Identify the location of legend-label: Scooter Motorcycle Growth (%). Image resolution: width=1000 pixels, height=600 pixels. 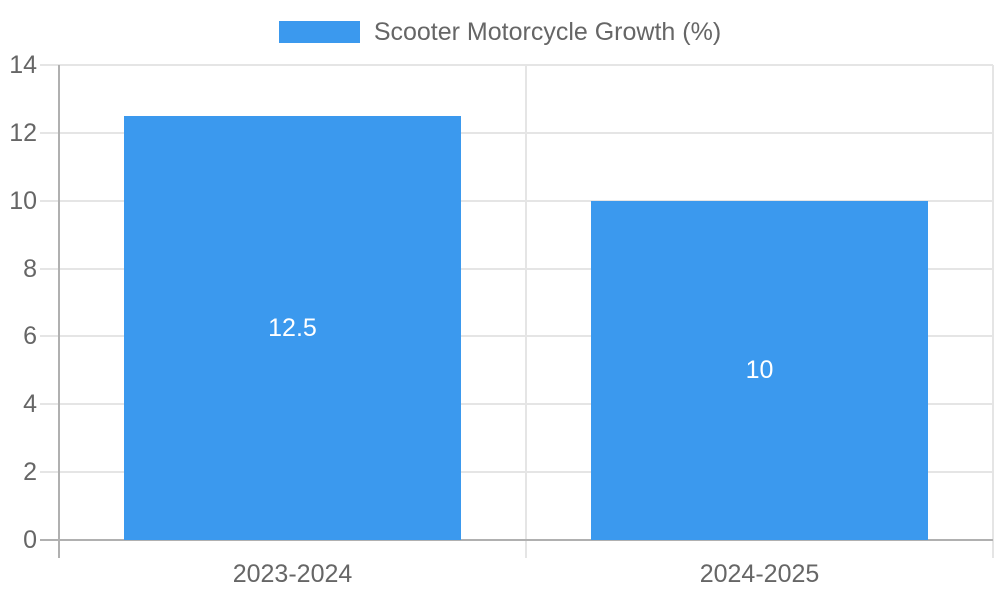
(547, 31).